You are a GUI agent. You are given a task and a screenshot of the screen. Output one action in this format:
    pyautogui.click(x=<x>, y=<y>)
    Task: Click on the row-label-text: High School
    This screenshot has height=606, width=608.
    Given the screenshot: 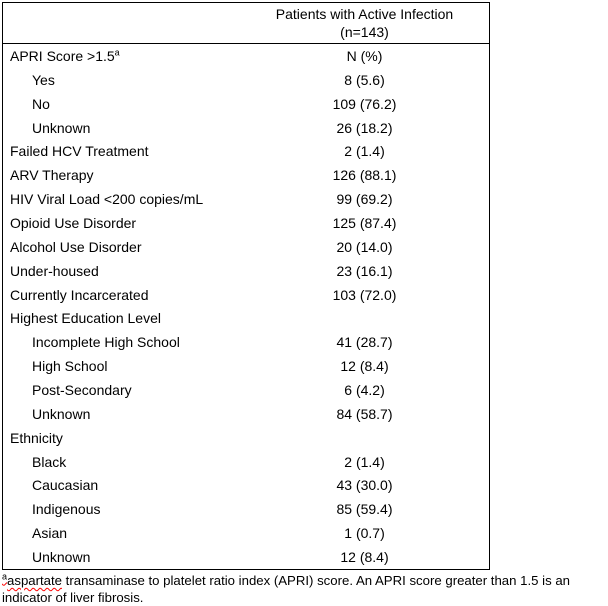 What is the action you would take?
    pyautogui.click(x=70, y=366)
    